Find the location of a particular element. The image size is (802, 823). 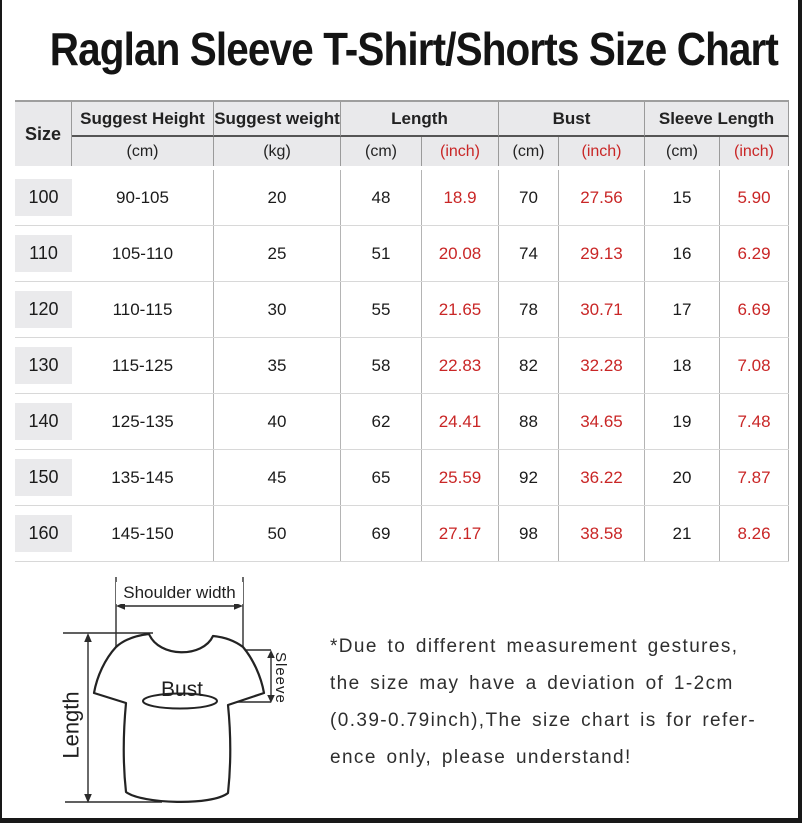

bust-cm-value: 88 is located at coordinates (528, 421).